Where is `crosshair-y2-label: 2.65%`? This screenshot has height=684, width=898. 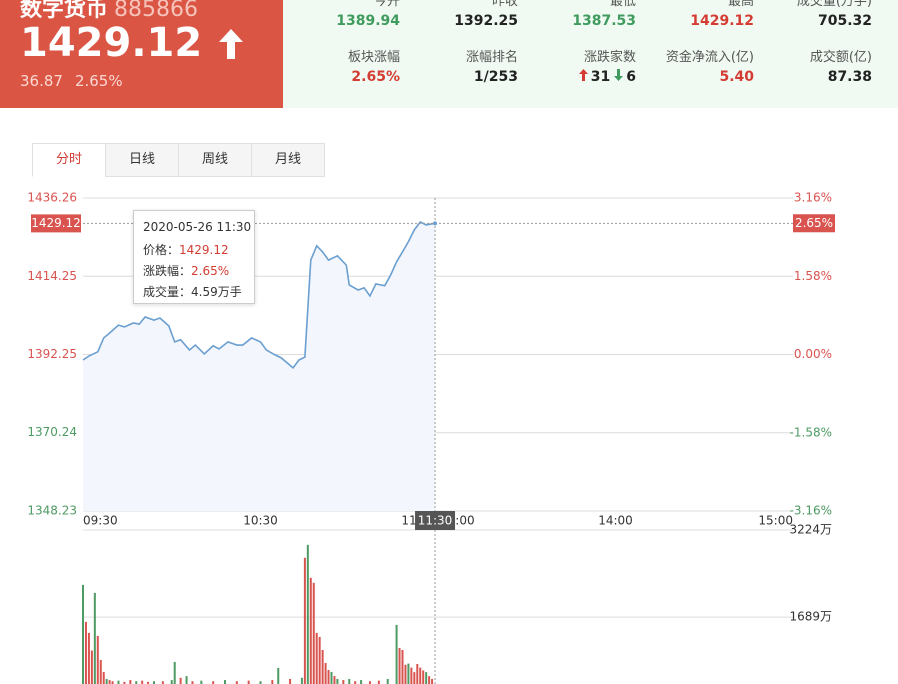 crosshair-y2-label: 2.65% is located at coordinates (814, 223).